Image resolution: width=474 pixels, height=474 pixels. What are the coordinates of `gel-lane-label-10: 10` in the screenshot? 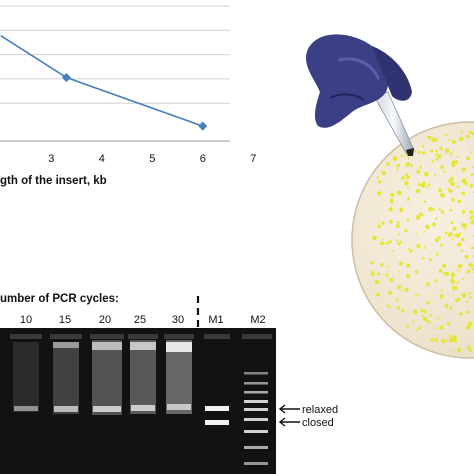 It's located at (26, 320).